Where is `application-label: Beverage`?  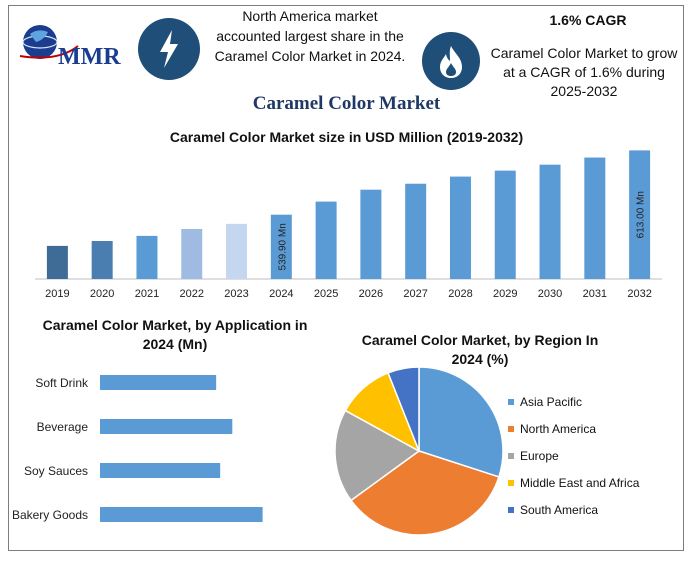
application-label: Beverage is located at coordinates (63, 427).